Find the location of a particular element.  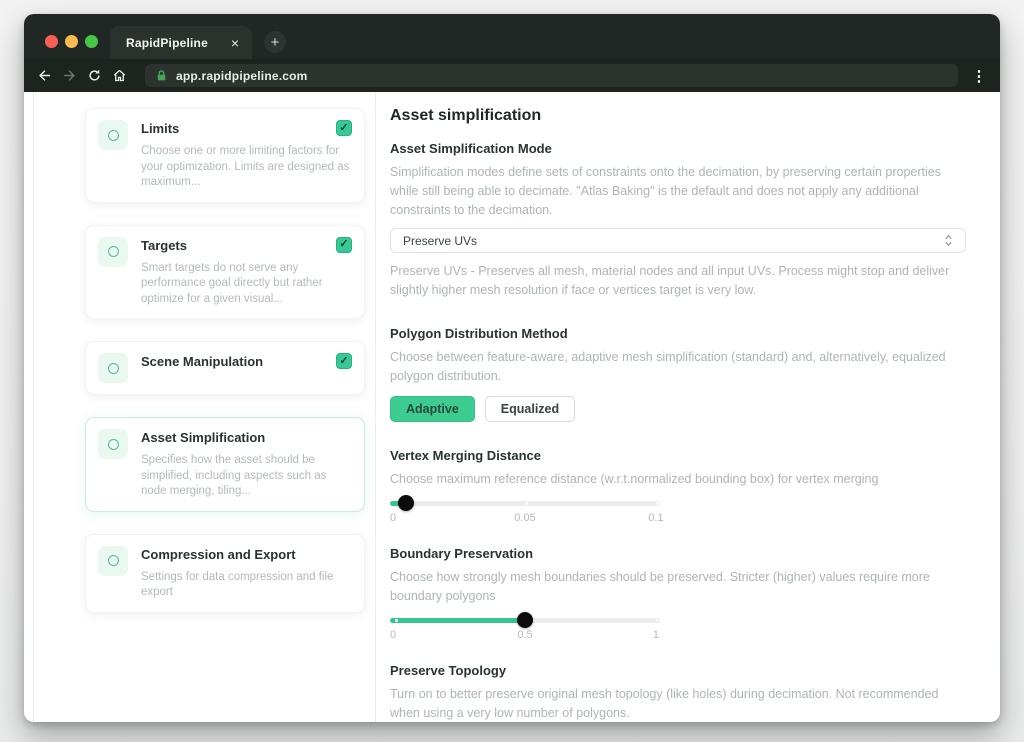

limits-checkbox: ✓ is located at coordinates (344, 128).